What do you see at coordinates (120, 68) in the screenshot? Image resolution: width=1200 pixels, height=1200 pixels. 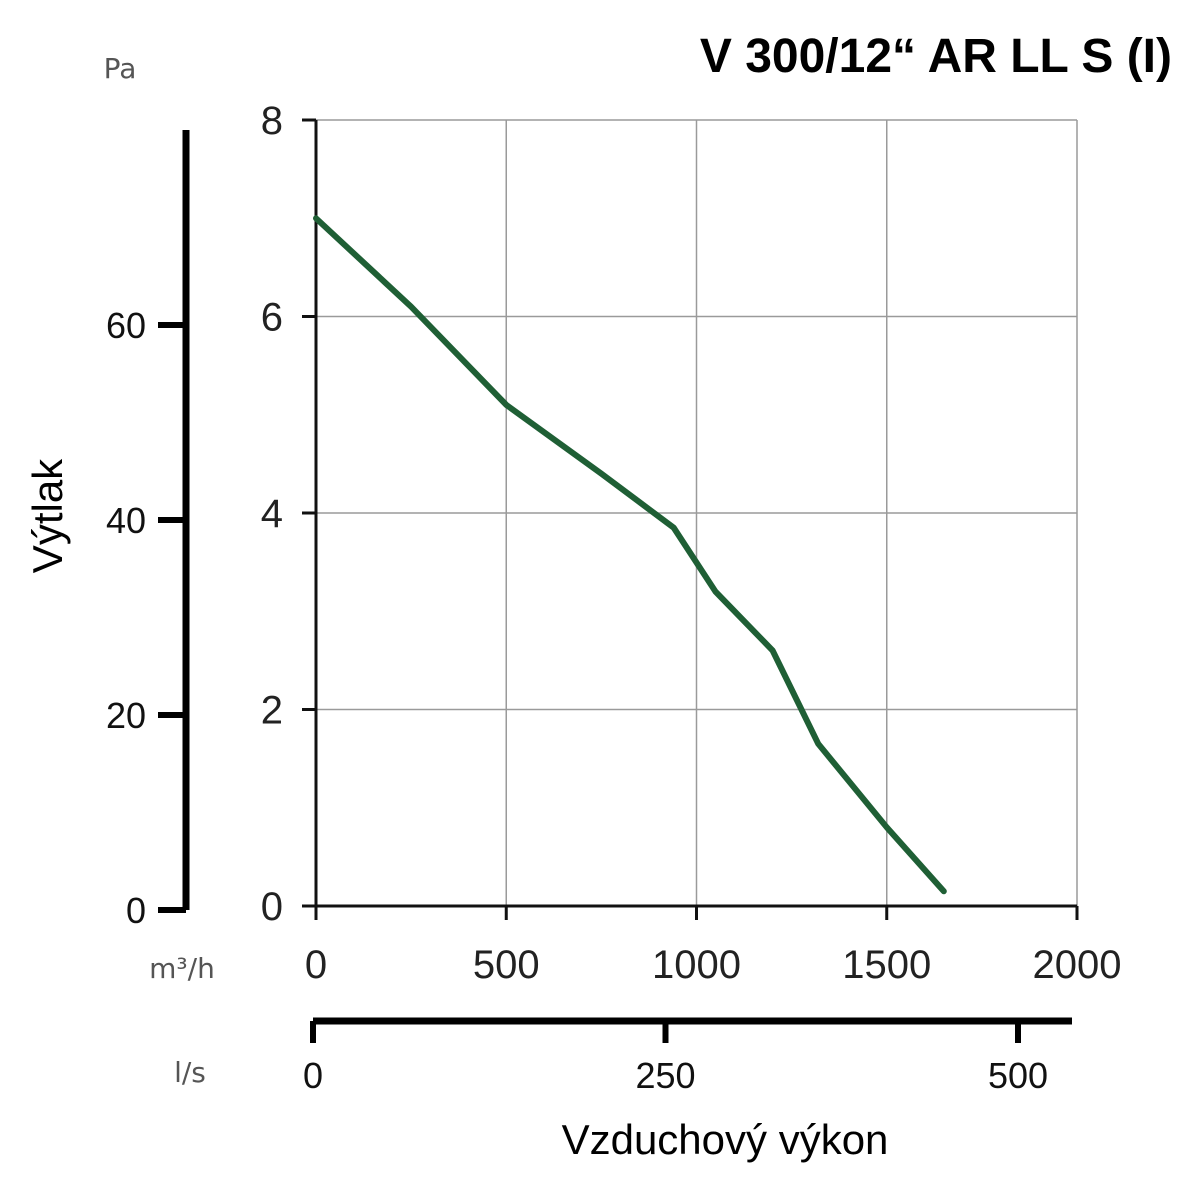 I see `y-secondary-unit: Pa` at bounding box center [120, 68].